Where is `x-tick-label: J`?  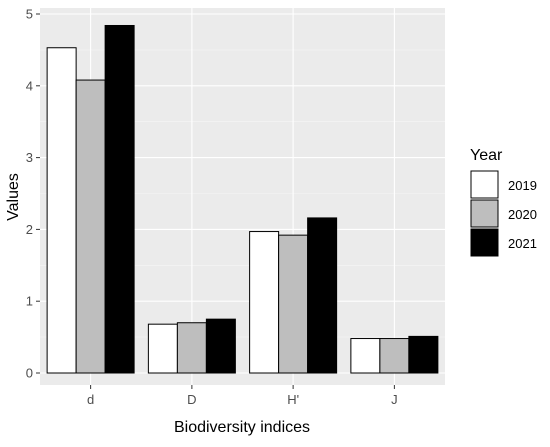
x-tick-label: J is located at coordinates (394, 399).